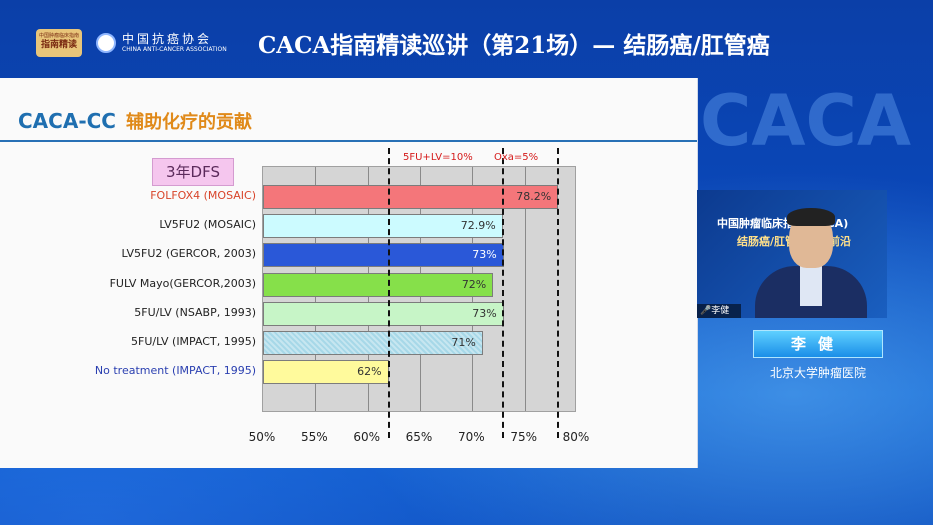 The height and width of the screenshot is (525, 933). Describe the element at coordinates (471, 437) in the screenshot. I see `x-tick-label: 70%` at that location.